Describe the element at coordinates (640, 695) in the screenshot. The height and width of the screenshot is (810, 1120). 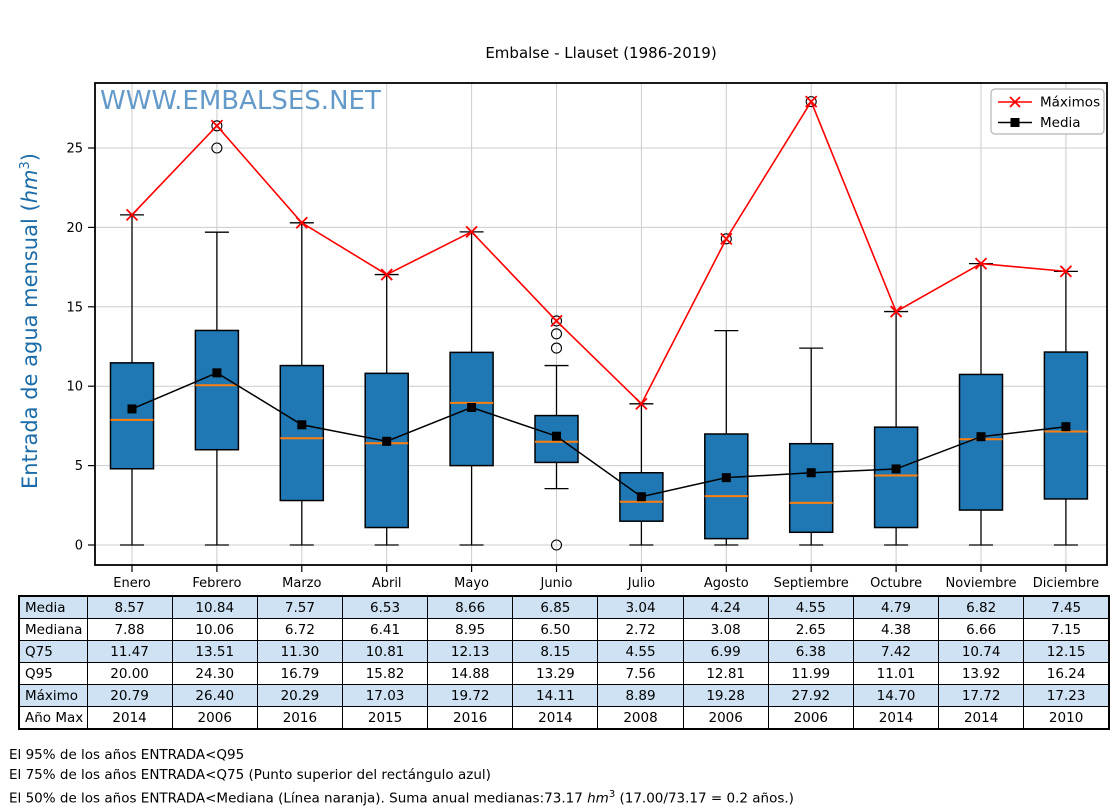
I see `table-cell: 8.89` at that location.